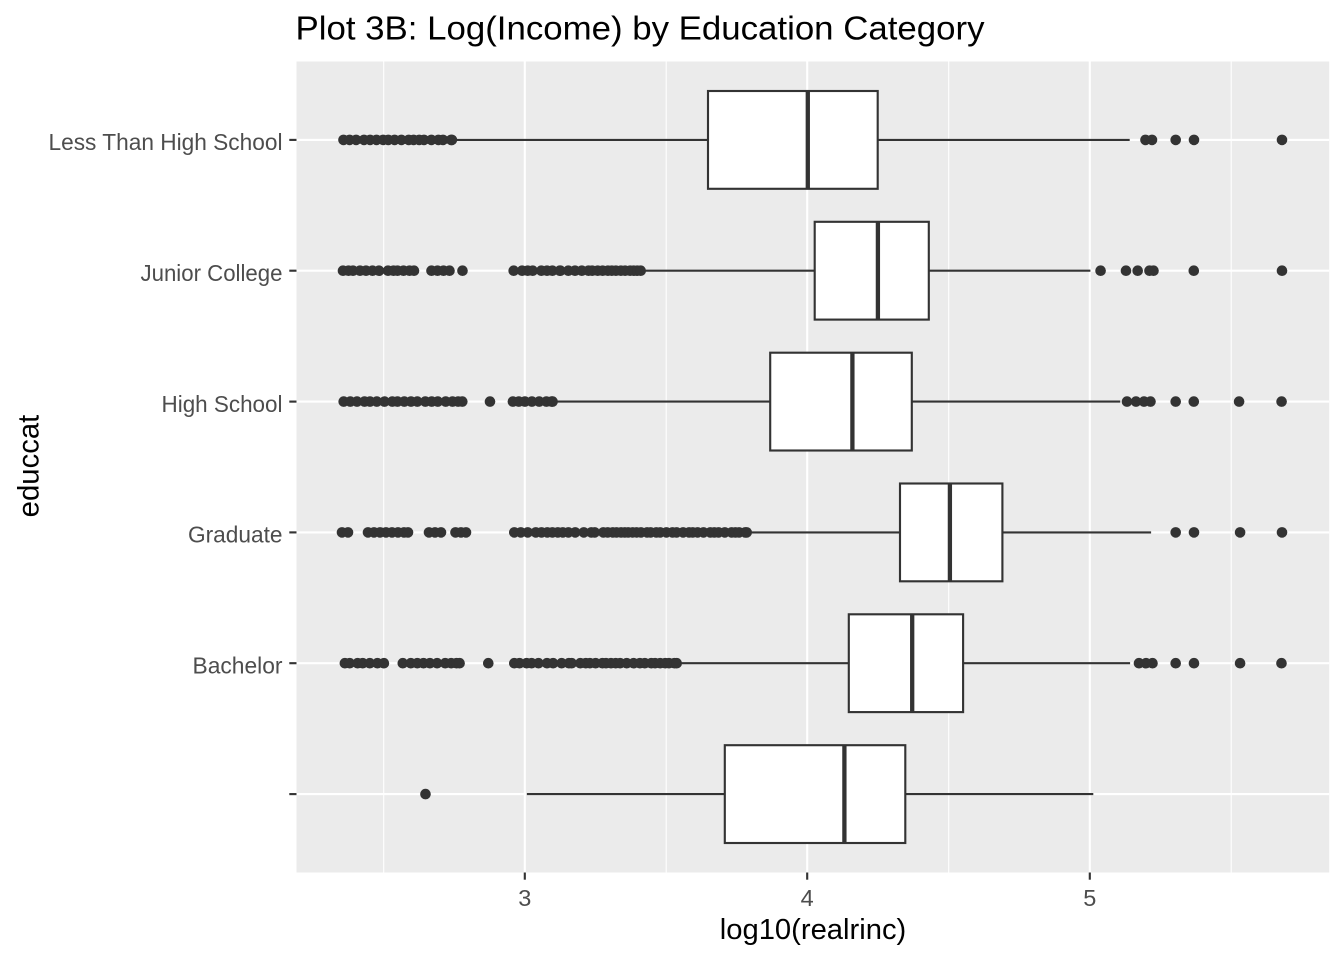  What do you see at coordinates (222, 404) in the screenshot?
I see `svg-text: High School` at bounding box center [222, 404].